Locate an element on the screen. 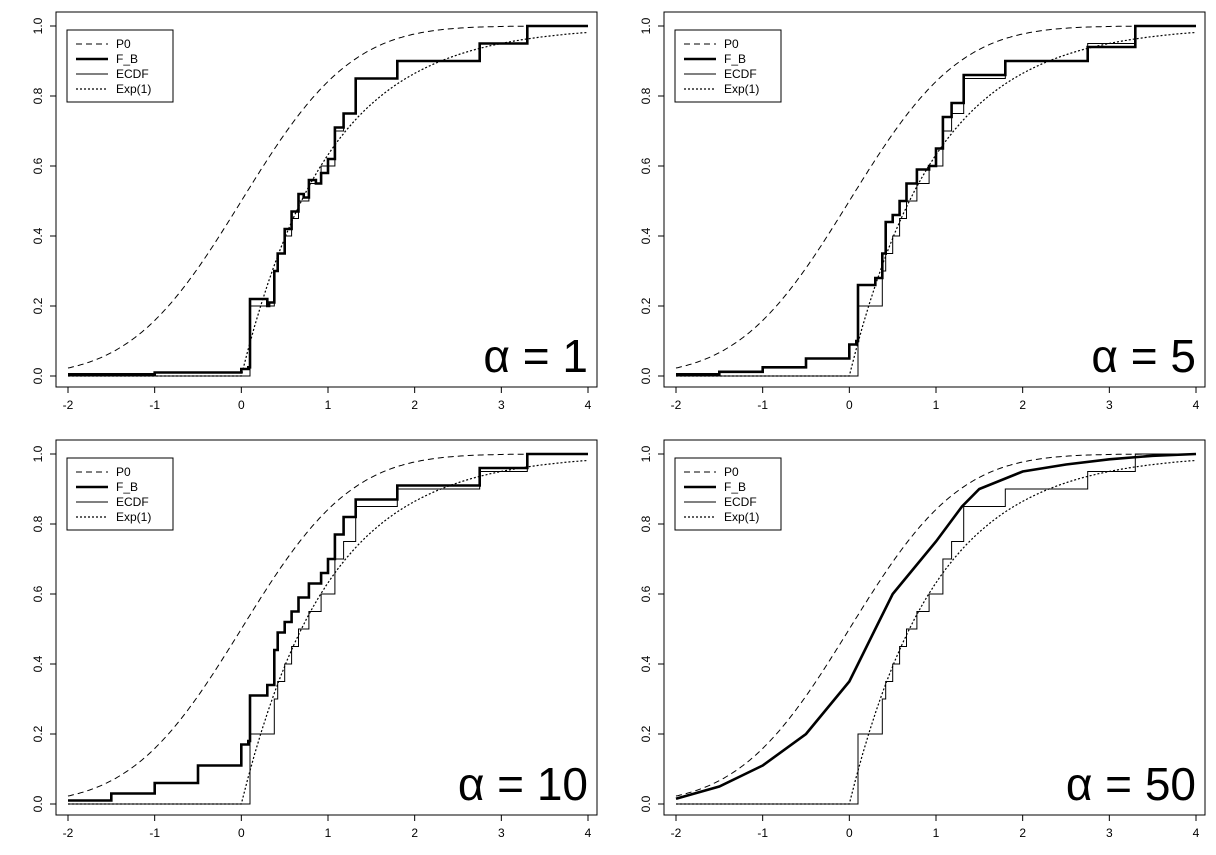  alpha-annotation: α = 50 is located at coordinates (1131, 784).